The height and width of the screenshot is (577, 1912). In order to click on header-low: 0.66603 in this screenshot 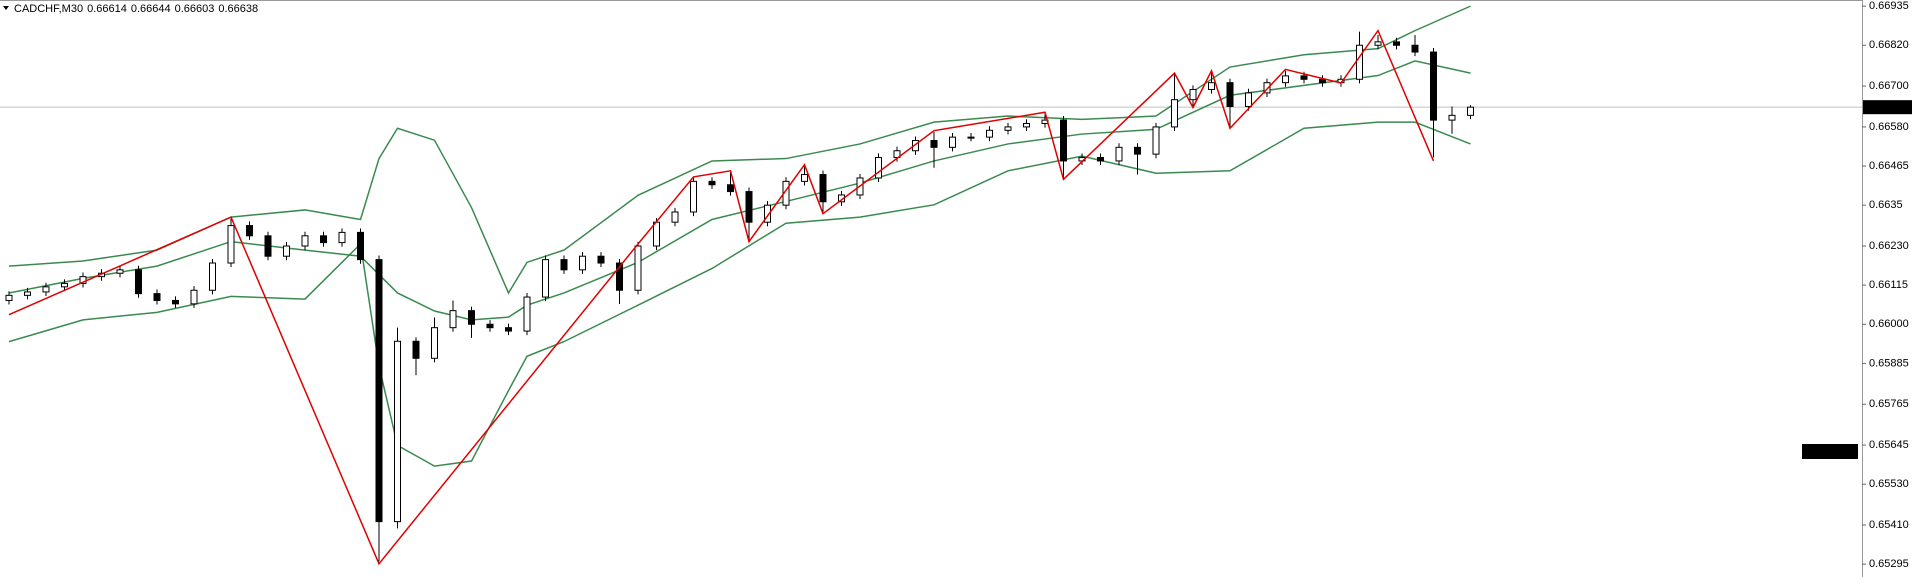, I will do `click(195, 9)`.